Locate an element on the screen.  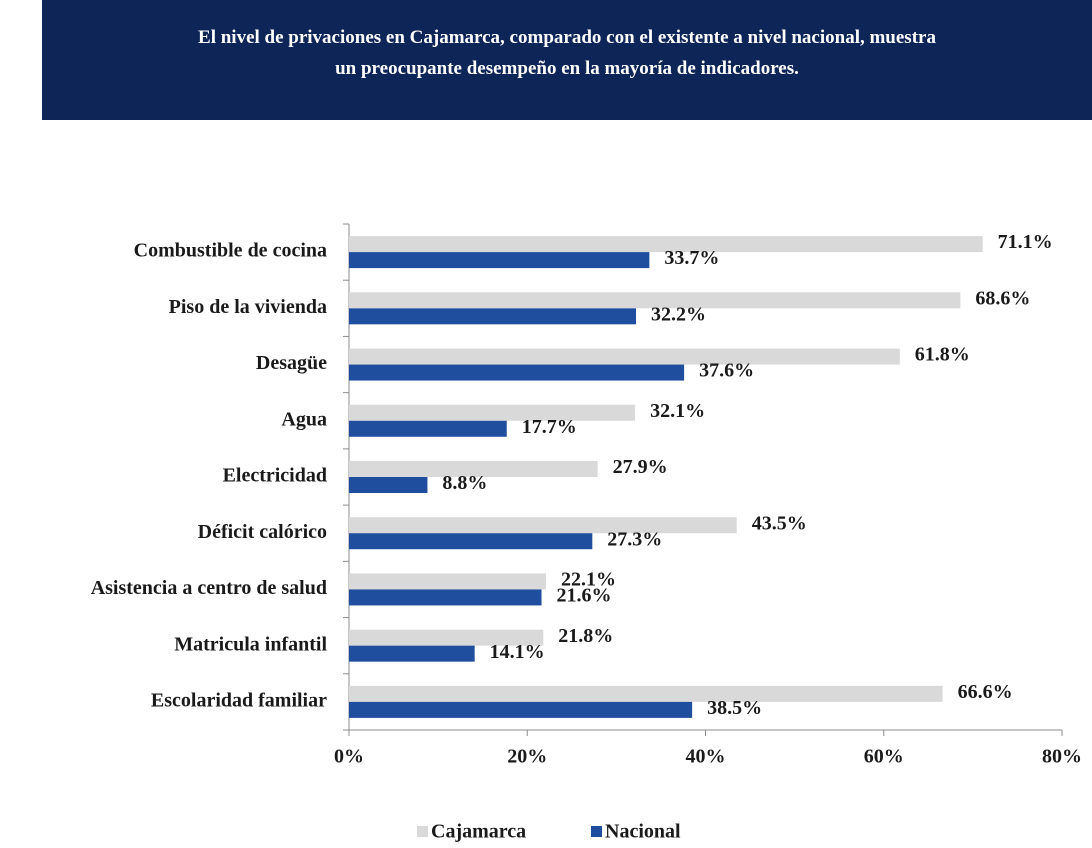
data-label: 61.8% is located at coordinates (942, 355).